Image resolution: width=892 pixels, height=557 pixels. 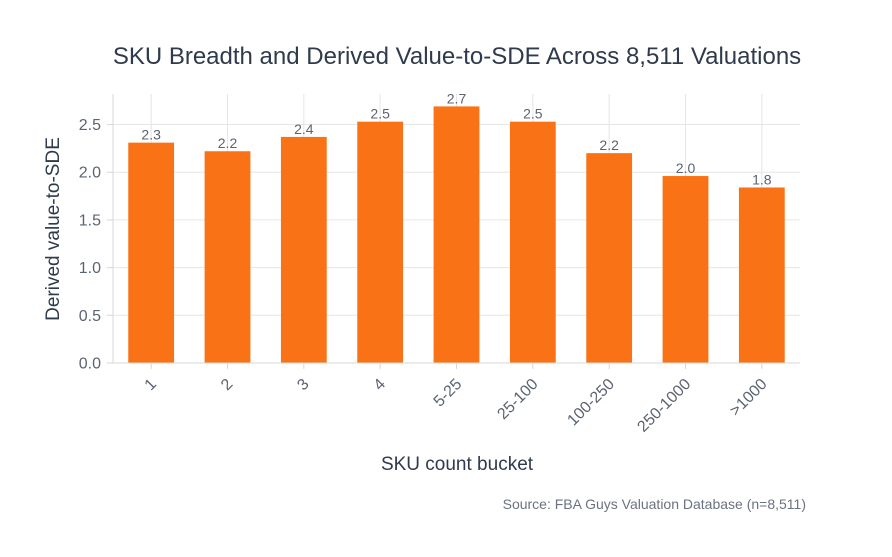 I want to click on y-tick-label: 1.0, so click(x=90, y=268).